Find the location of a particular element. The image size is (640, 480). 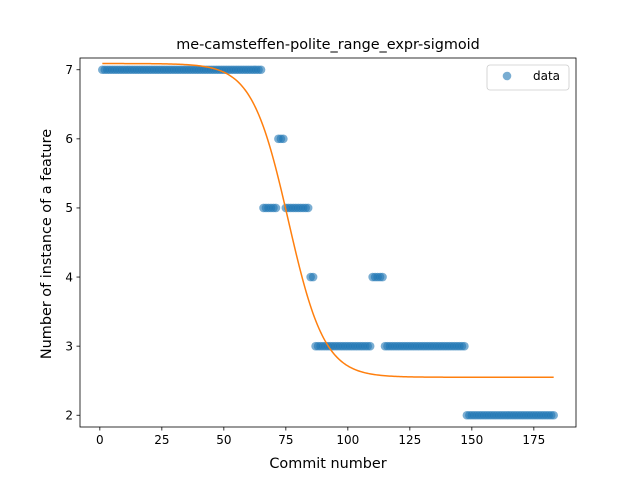

legend-label: data is located at coordinates (546, 76).